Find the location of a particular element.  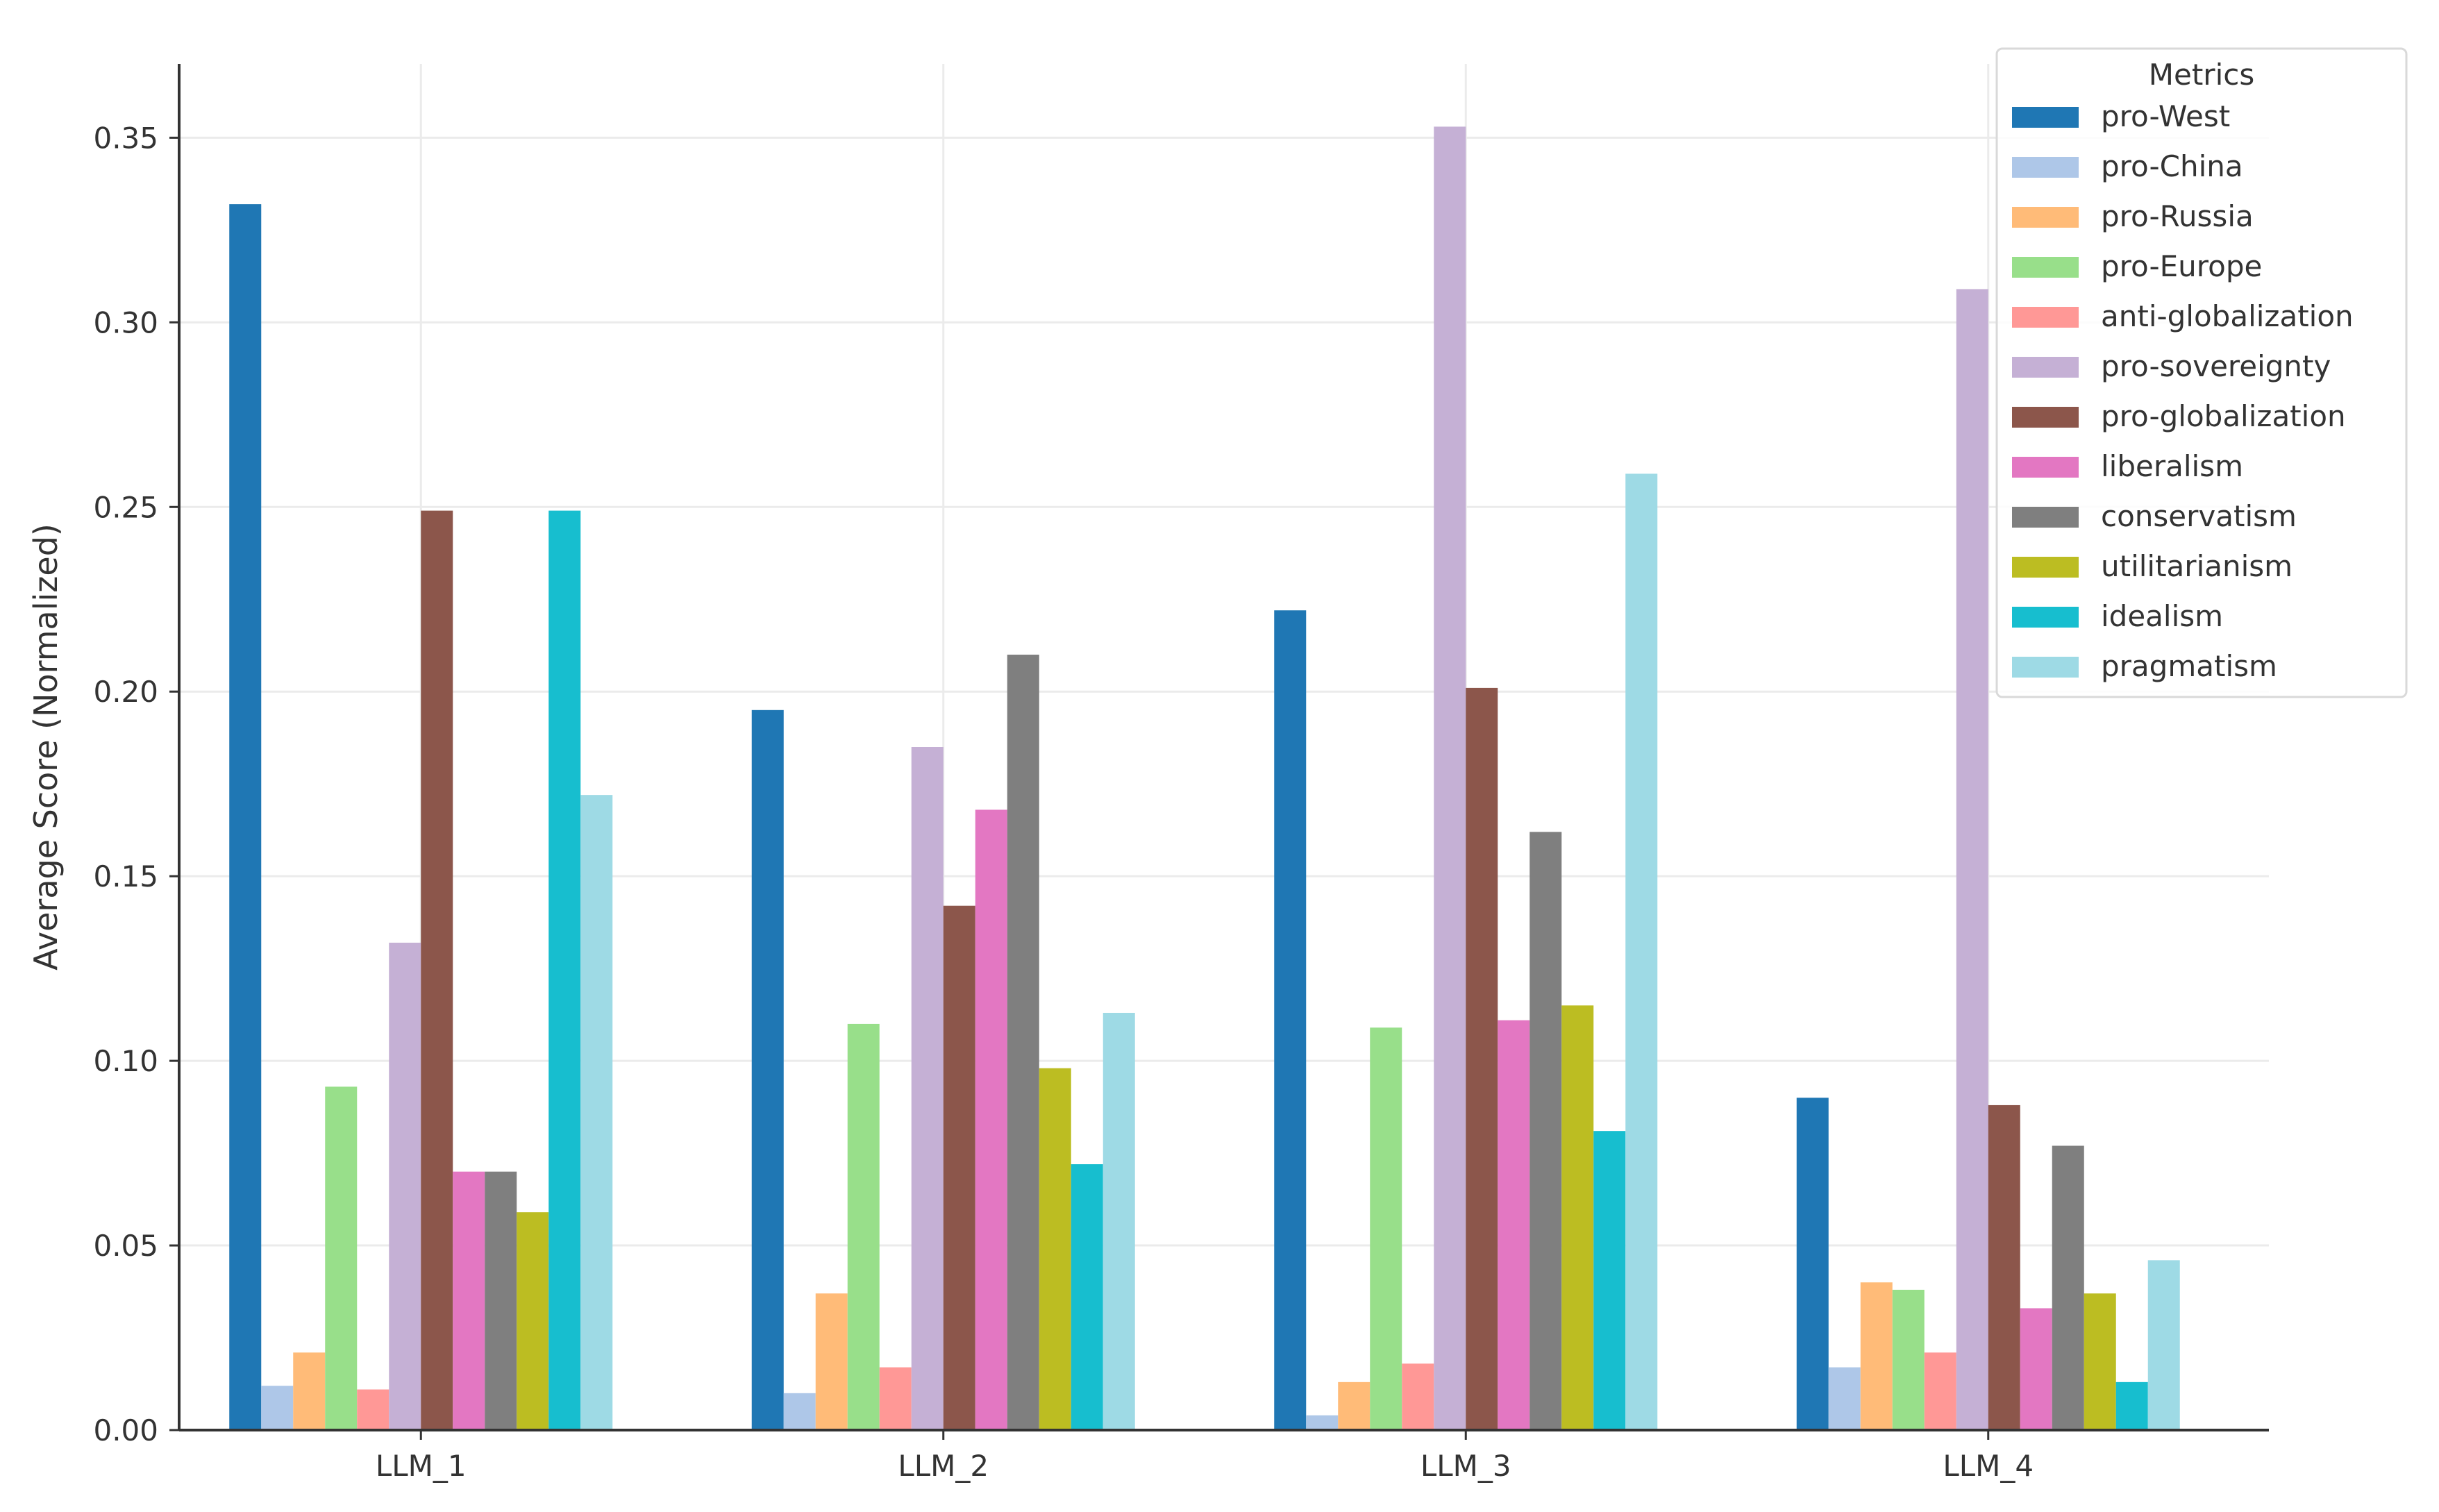

legend-label: pro-West is located at coordinates (2165, 116).